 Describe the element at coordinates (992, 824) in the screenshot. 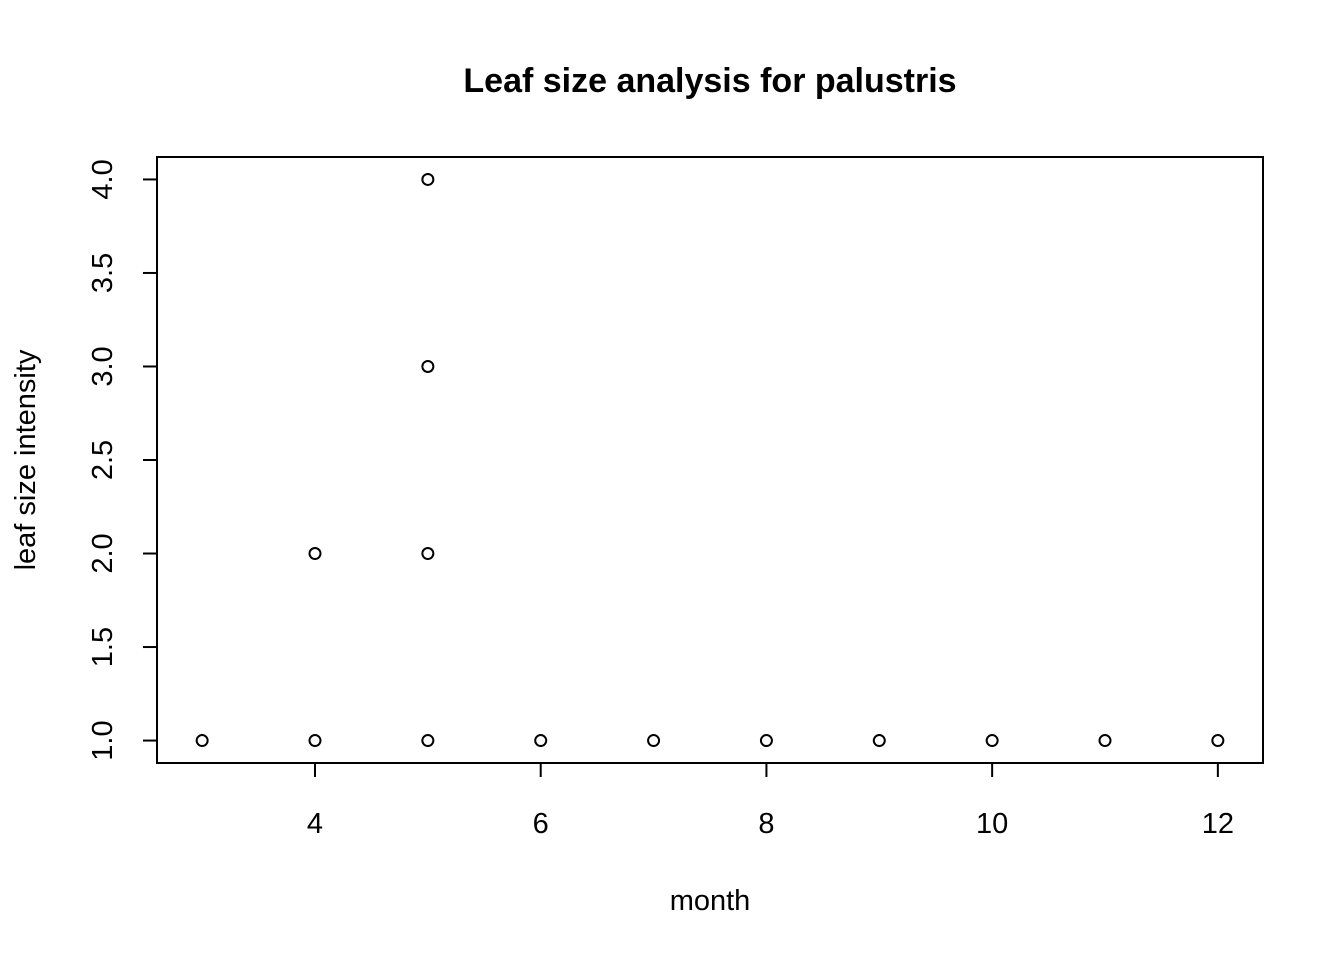

I see `x-tick-label: 10` at that location.